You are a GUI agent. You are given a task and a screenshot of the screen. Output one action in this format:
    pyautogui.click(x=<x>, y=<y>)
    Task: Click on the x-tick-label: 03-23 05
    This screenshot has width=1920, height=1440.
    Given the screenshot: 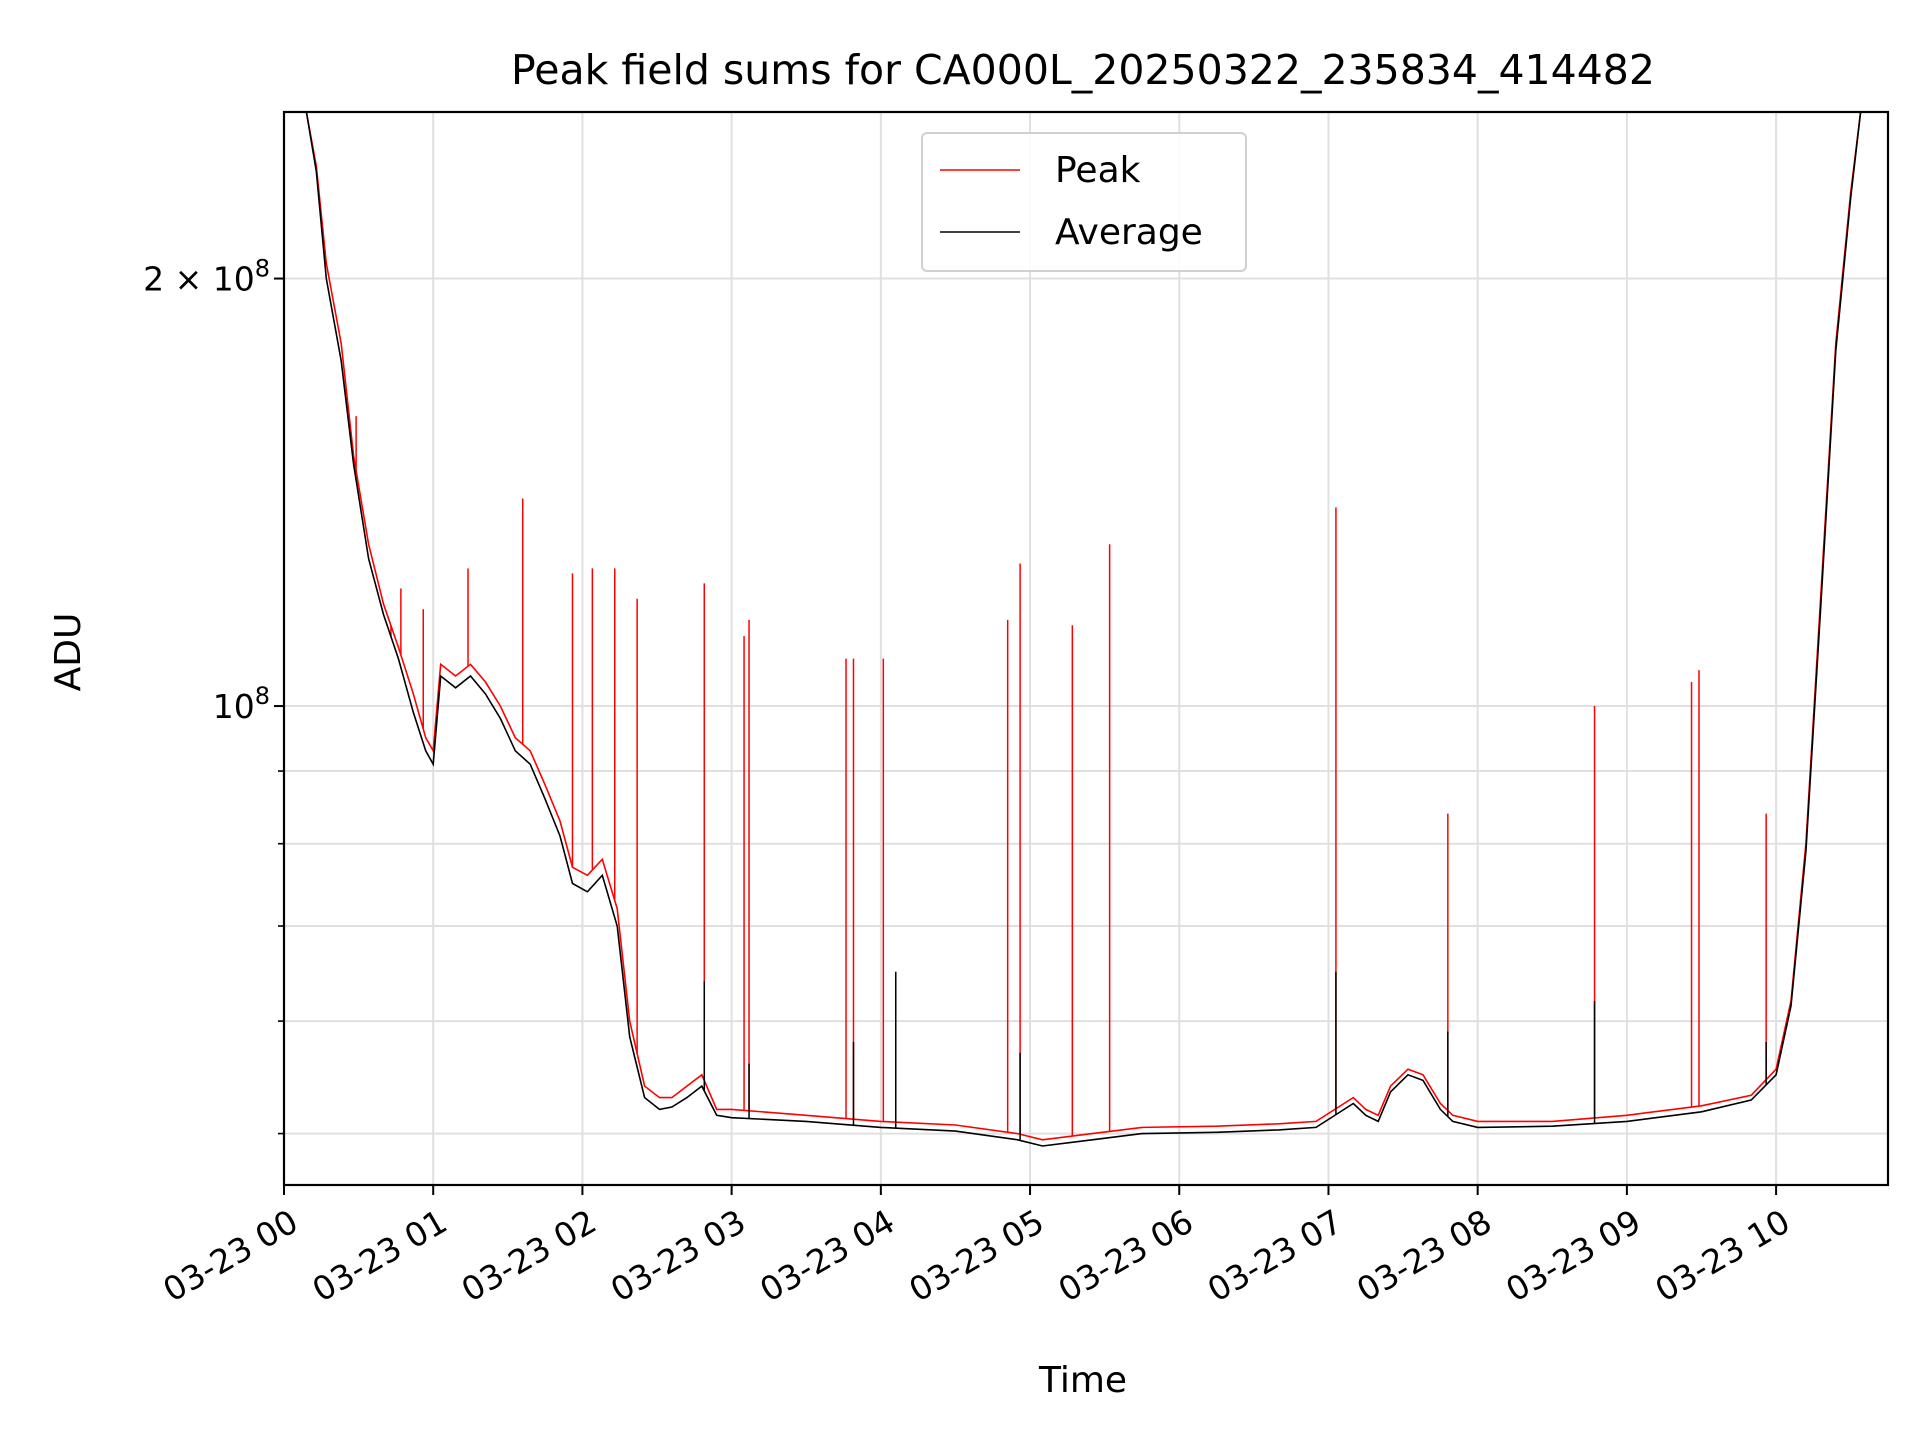 What is the action you would take?
    pyautogui.click(x=976, y=1256)
    